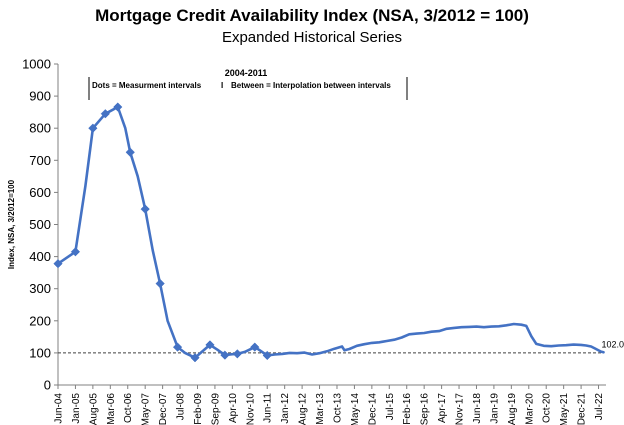 The image size is (624, 425). What do you see at coordinates (613, 344) in the screenshot?
I see `end-value-label: 102.0` at bounding box center [613, 344].